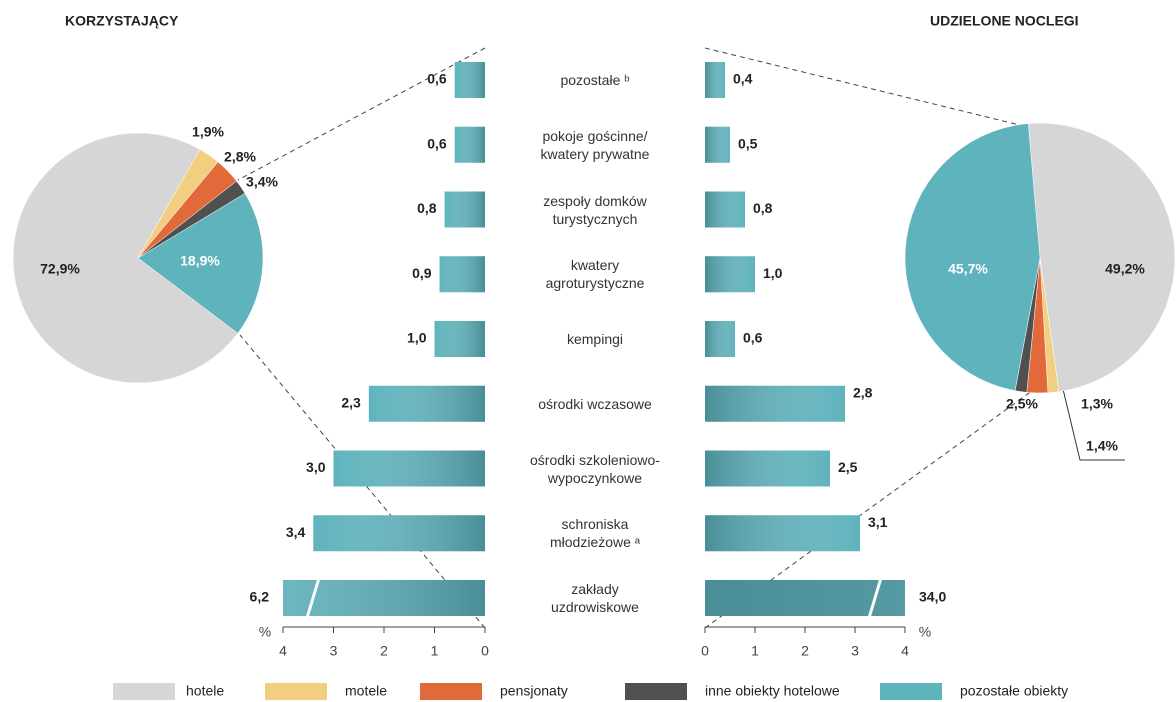 The image size is (1176, 702). I want to click on category-label: pozostałe ᵇ, so click(595, 80).